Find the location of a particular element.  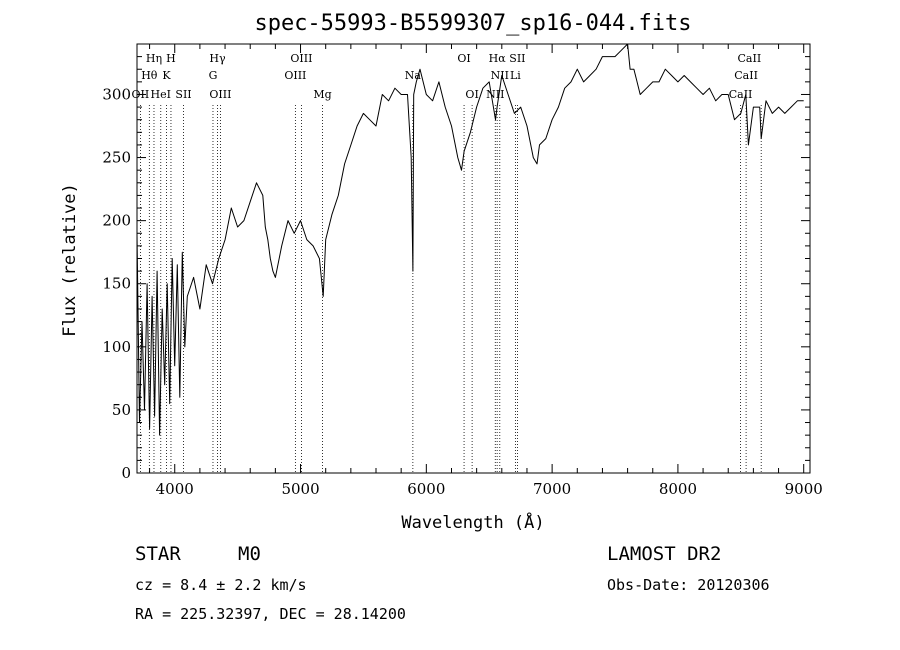

spectral-line-label: Na is located at coordinates (413, 75).